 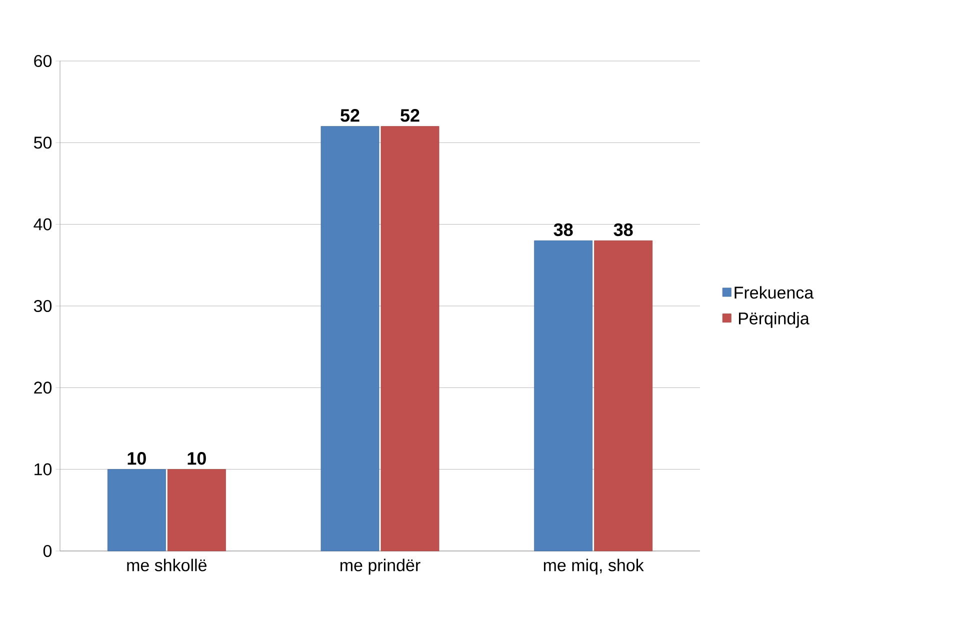 What do you see at coordinates (43, 388) in the screenshot?
I see `y-tick-label: 20` at bounding box center [43, 388].